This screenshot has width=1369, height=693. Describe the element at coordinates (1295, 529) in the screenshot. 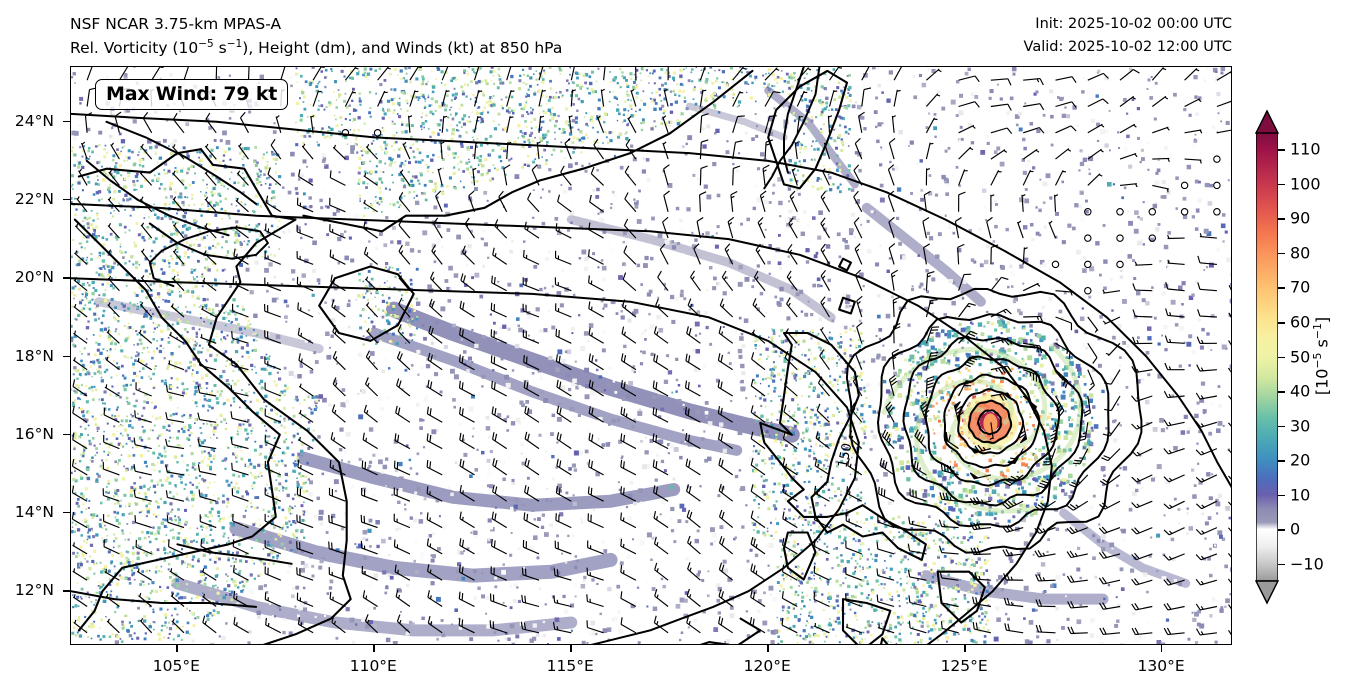

I see `colorbar-tick-label: 0` at that location.